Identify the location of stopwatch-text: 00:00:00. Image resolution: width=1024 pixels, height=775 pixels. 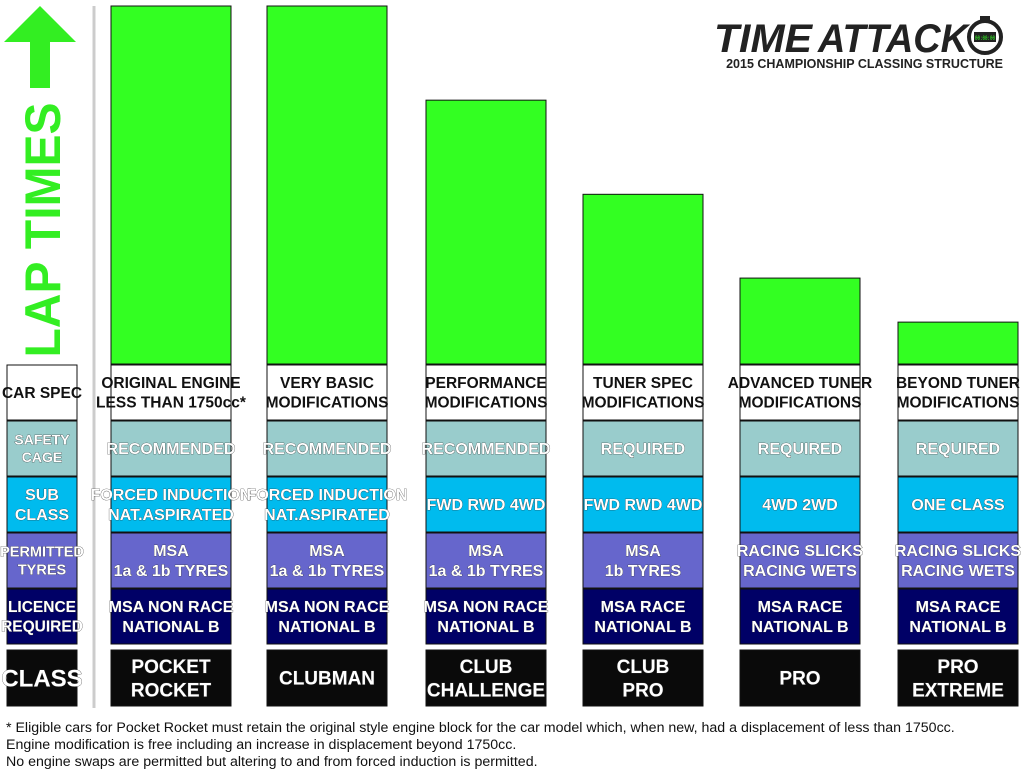
(985, 38).